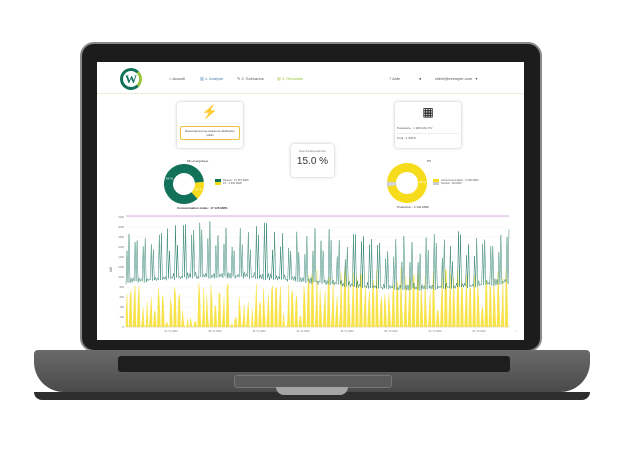 This screenshot has width=626, height=453. Describe the element at coordinates (171, 331) in the screenshot. I see `x-tick-label: 01 / 11 2022` at that location.